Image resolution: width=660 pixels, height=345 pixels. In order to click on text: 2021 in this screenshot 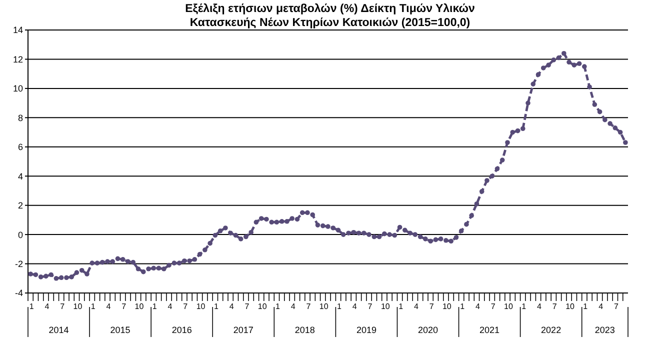, I will do `click(490, 330)`.